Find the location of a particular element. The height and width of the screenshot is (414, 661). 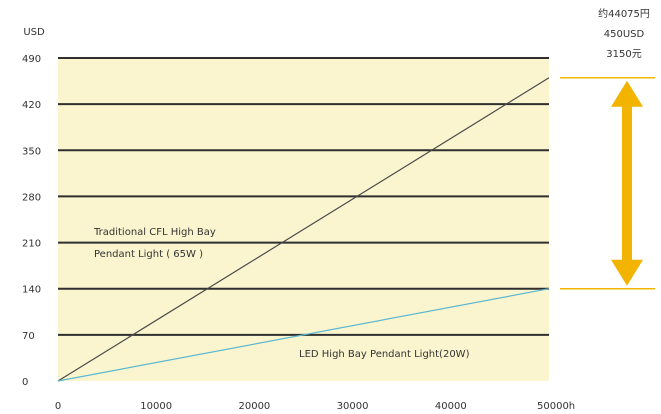

x-tick-label: 20000 is located at coordinates (254, 406).